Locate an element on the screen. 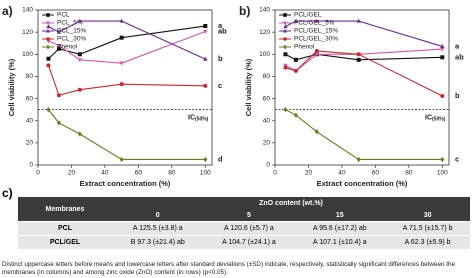 Image resolution: width=474 pixels, height=278 pixels. significance-label: a is located at coordinates (457, 45).